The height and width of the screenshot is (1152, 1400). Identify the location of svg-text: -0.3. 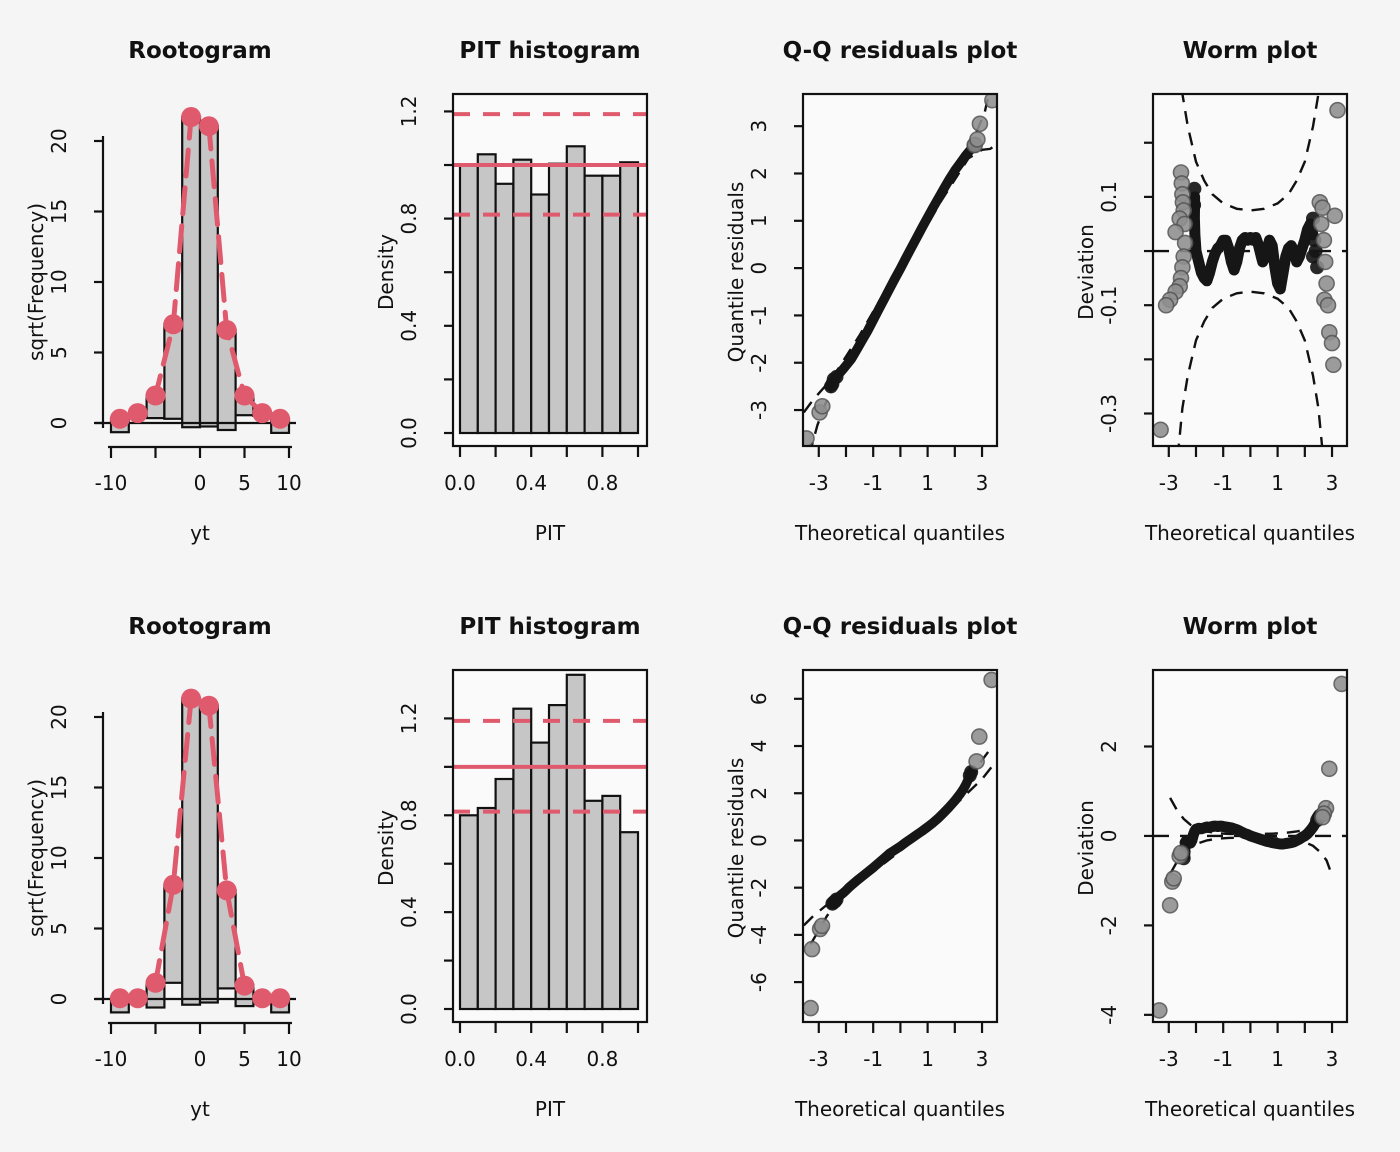
(1109, 413).